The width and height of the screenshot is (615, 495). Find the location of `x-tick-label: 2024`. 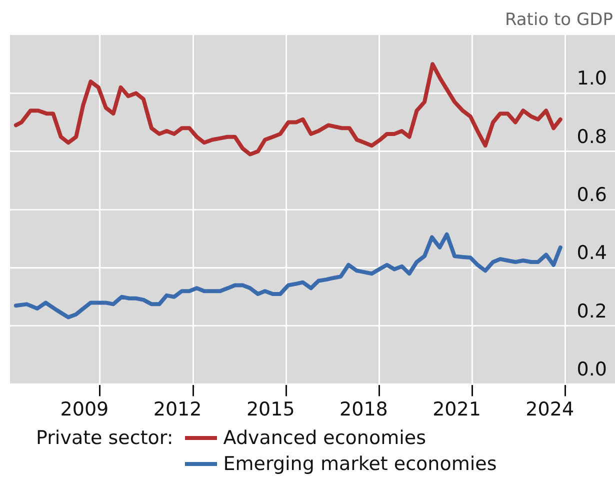

x-tick-label: 2024 is located at coordinates (550, 409).